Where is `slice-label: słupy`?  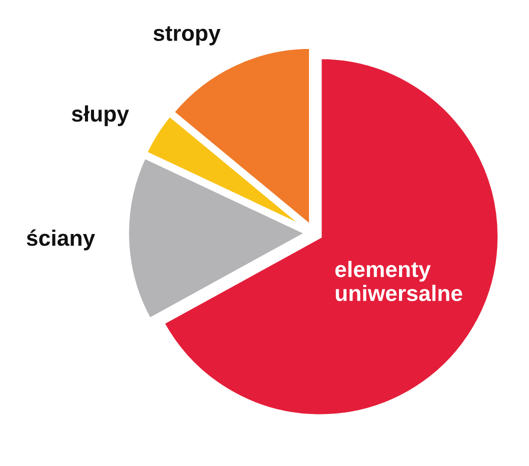 slice-label: słupy is located at coordinates (100, 115).